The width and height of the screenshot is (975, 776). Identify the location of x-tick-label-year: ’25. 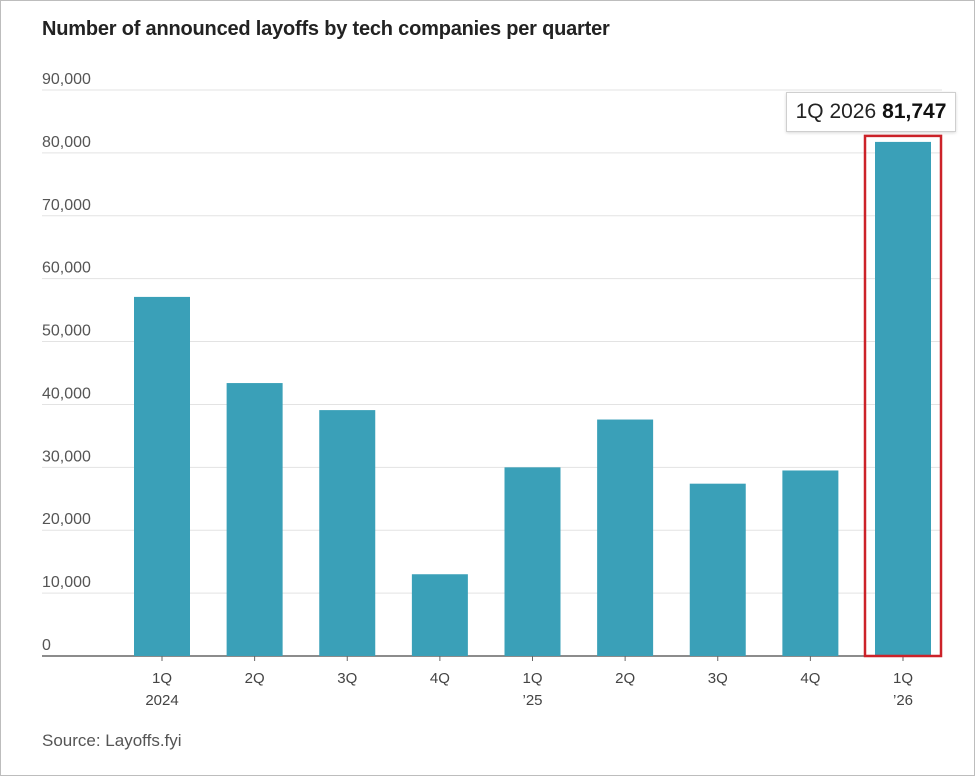
(532, 700).